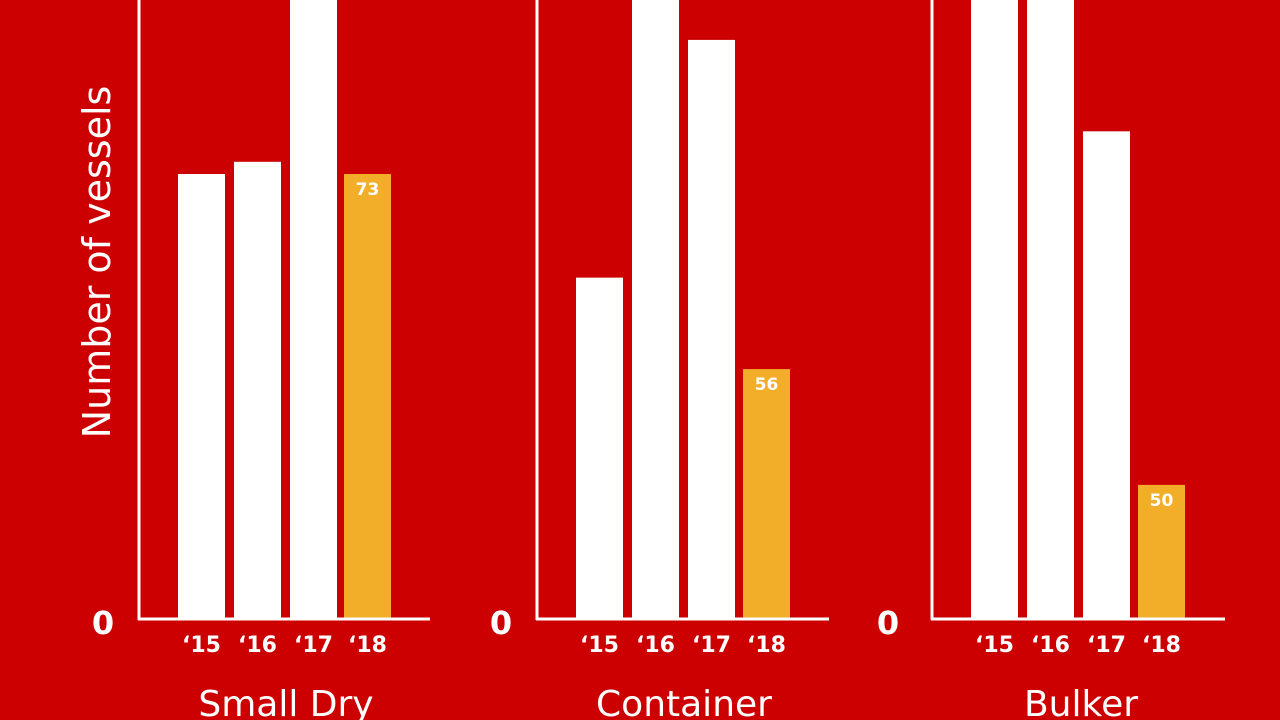 The height and width of the screenshot is (720, 1280). I want to click on data-label: 56, so click(767, 385).